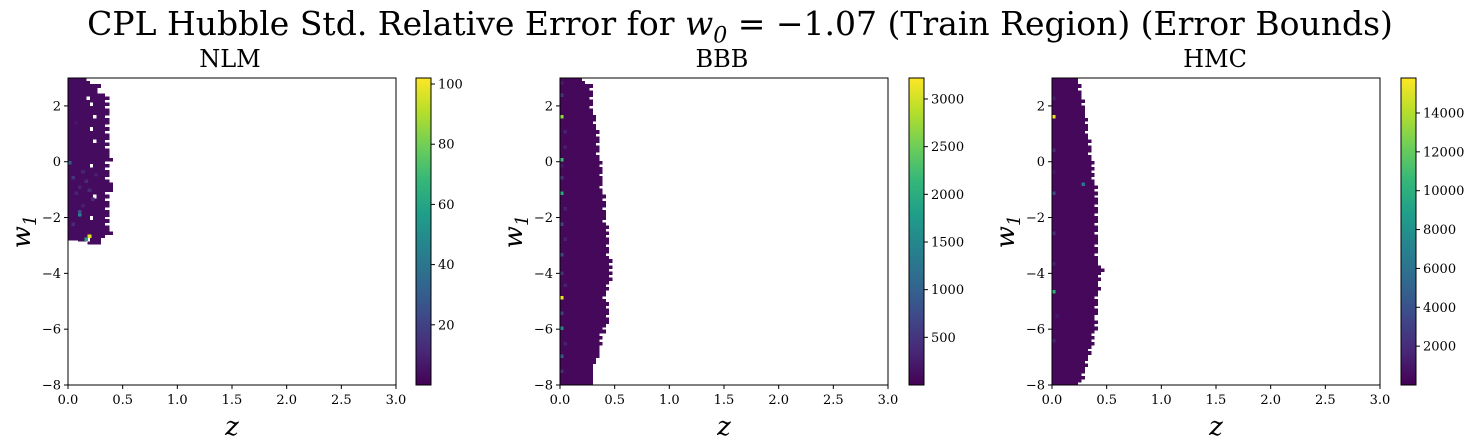 This screenshot has height=448, width=1470. I want to click on colorbar-tick-label: 3000, so click(947, 99).